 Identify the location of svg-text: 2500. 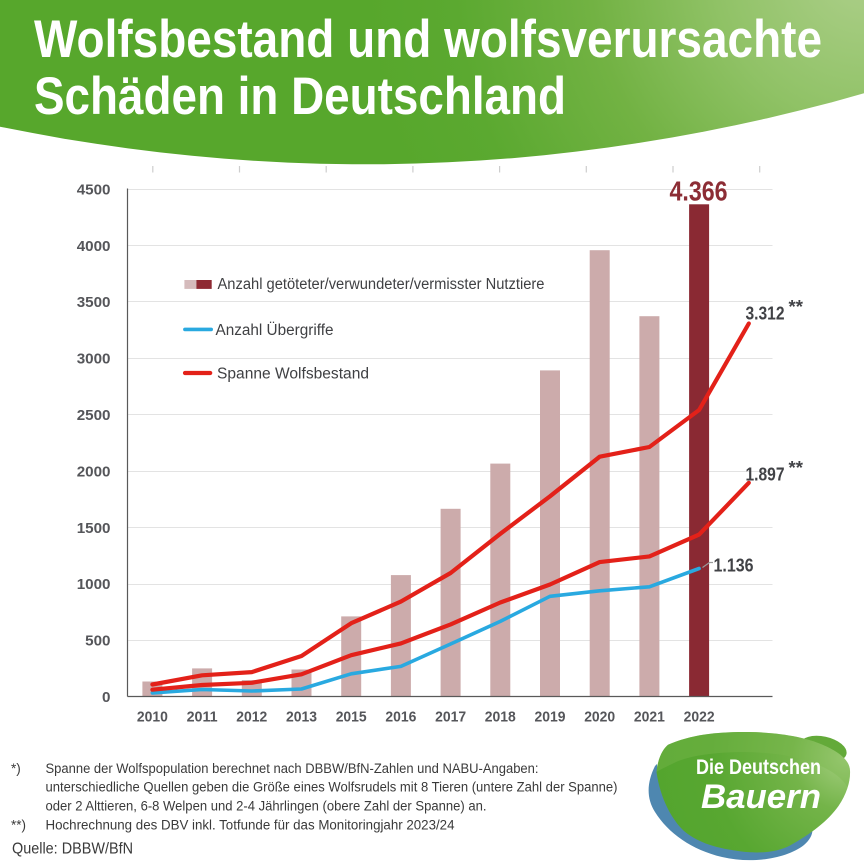
(94, 415).